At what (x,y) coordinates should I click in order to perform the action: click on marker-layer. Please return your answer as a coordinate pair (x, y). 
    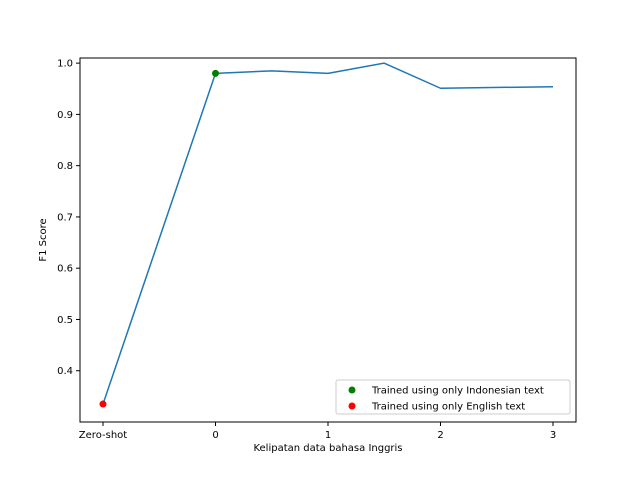
    Looking at the image, I should click on (159, 238).